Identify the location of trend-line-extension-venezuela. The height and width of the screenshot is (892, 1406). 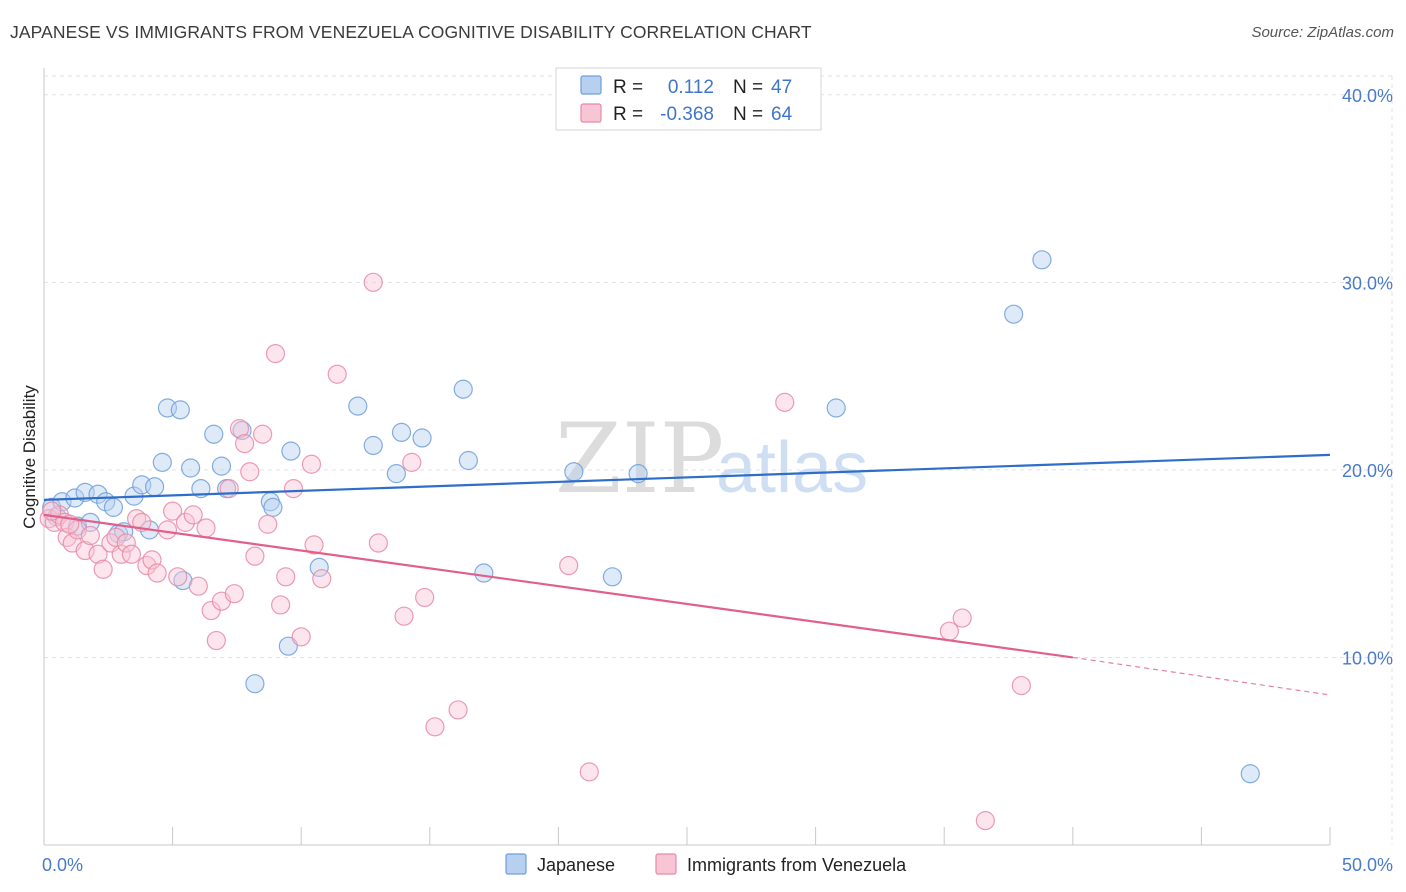
(1201, 676).